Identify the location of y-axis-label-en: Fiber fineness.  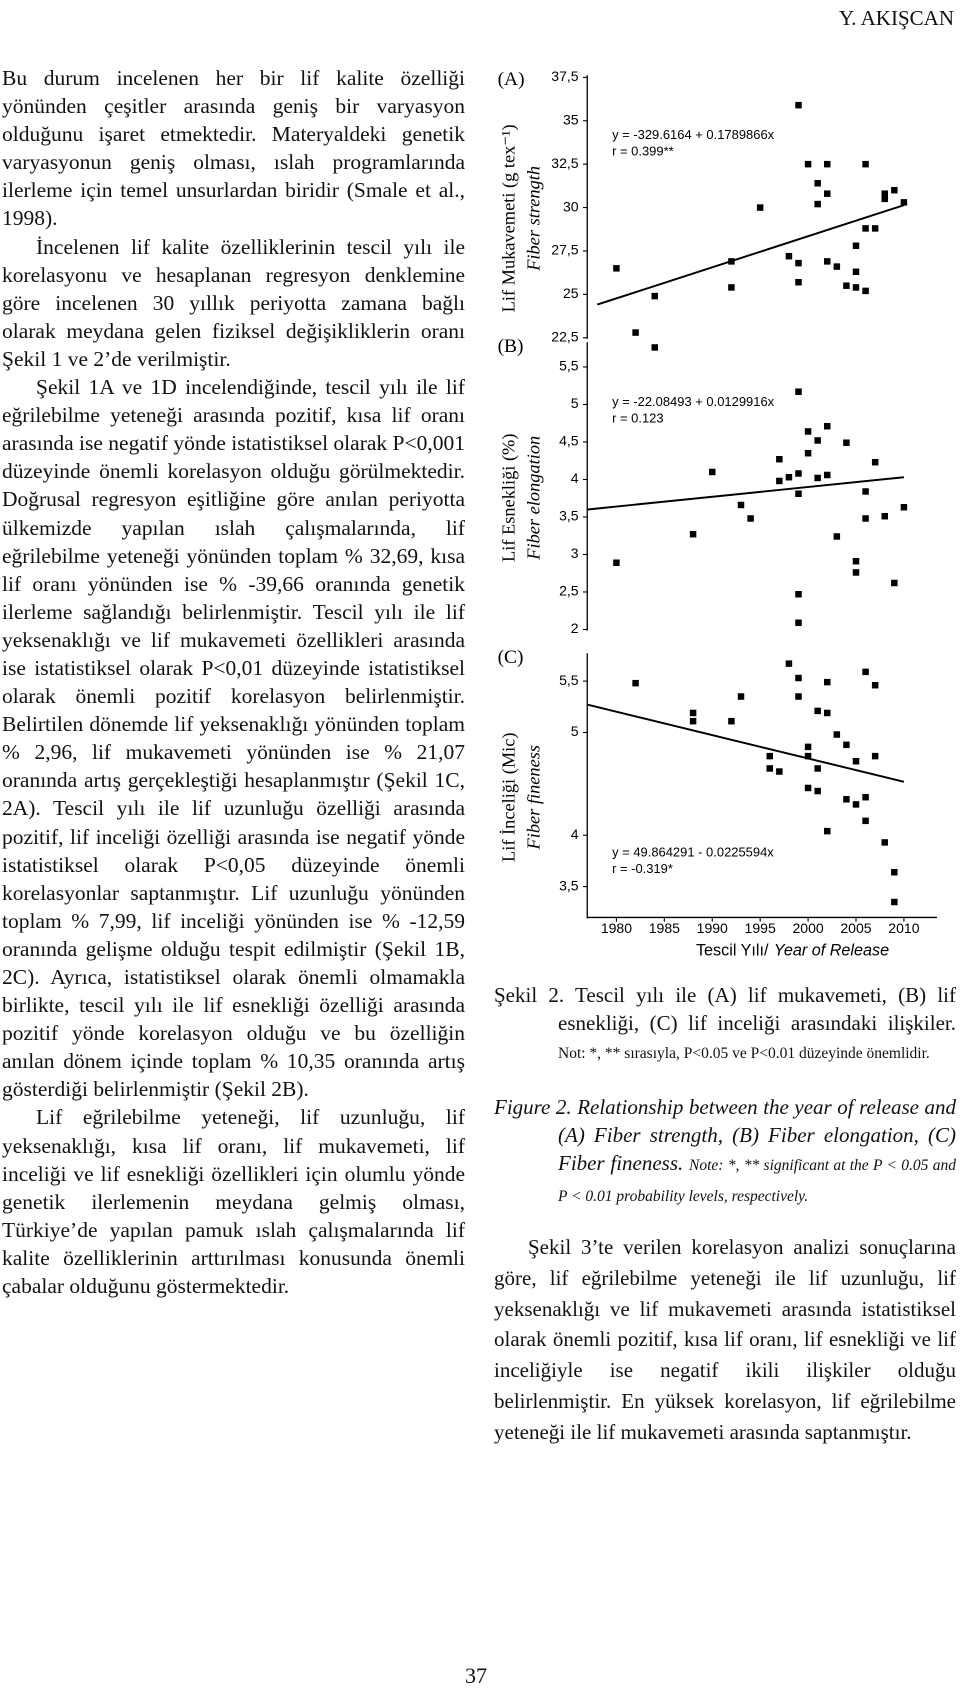
(534, 798).